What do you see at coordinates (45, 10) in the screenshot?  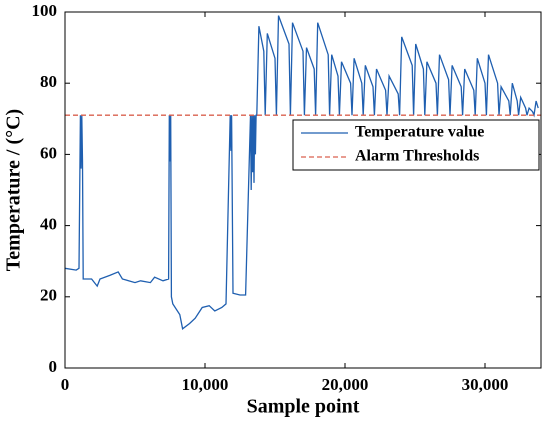 I see `y-tick-label: 100` at bounding box center [45, 10].